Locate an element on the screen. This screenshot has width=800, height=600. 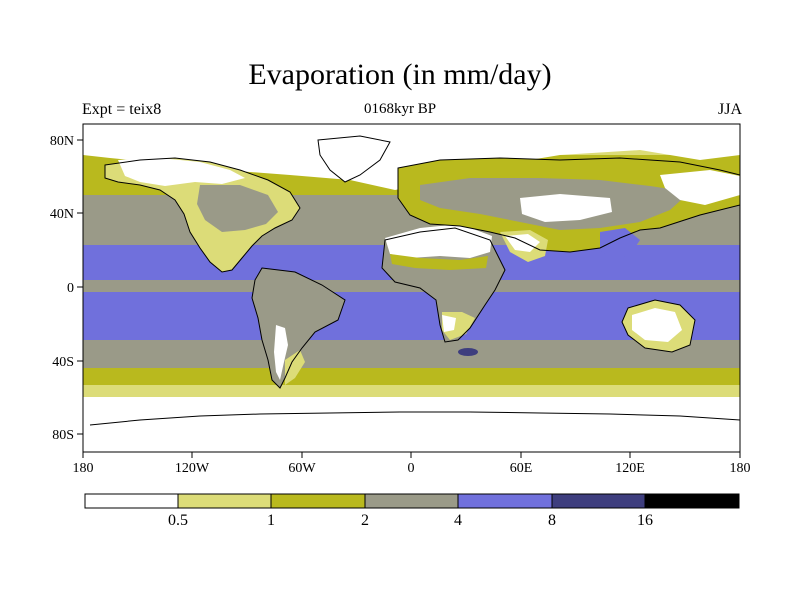
colorbar-label-4: 4 is located at coordinates (458, 520).